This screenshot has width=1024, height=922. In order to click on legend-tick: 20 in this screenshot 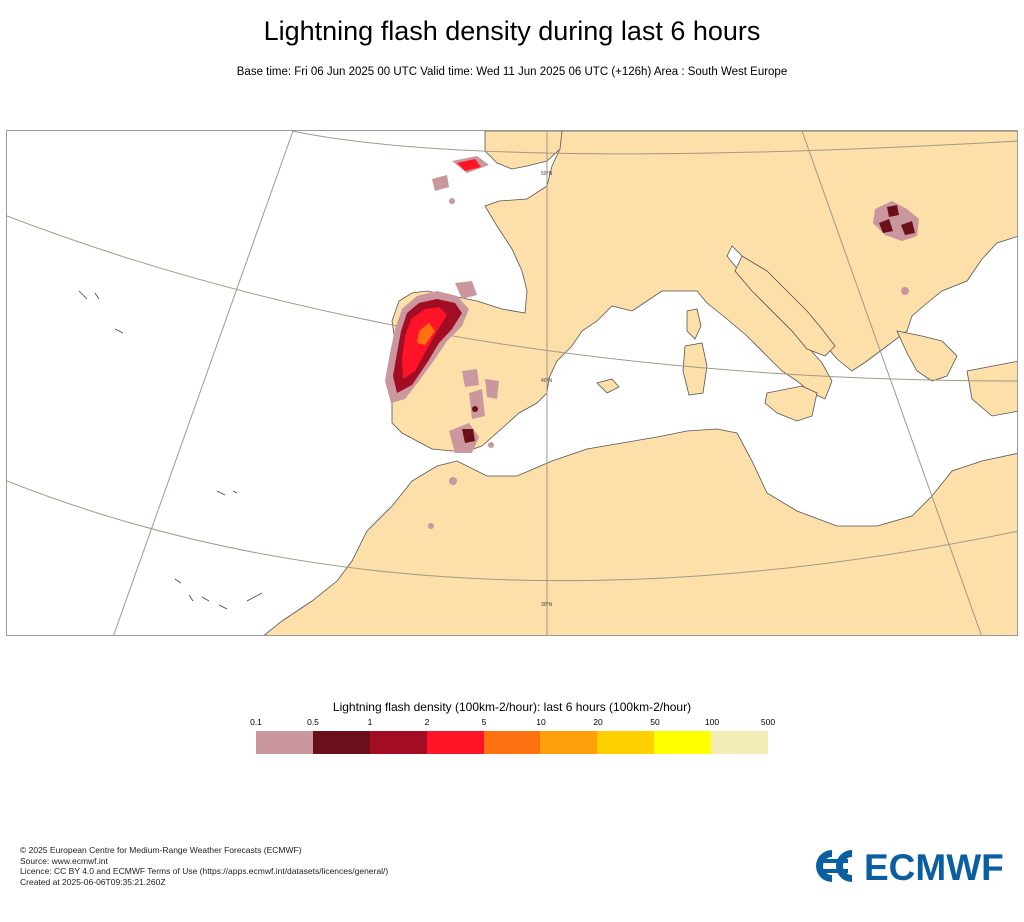, I will do `click(598, 722)`.